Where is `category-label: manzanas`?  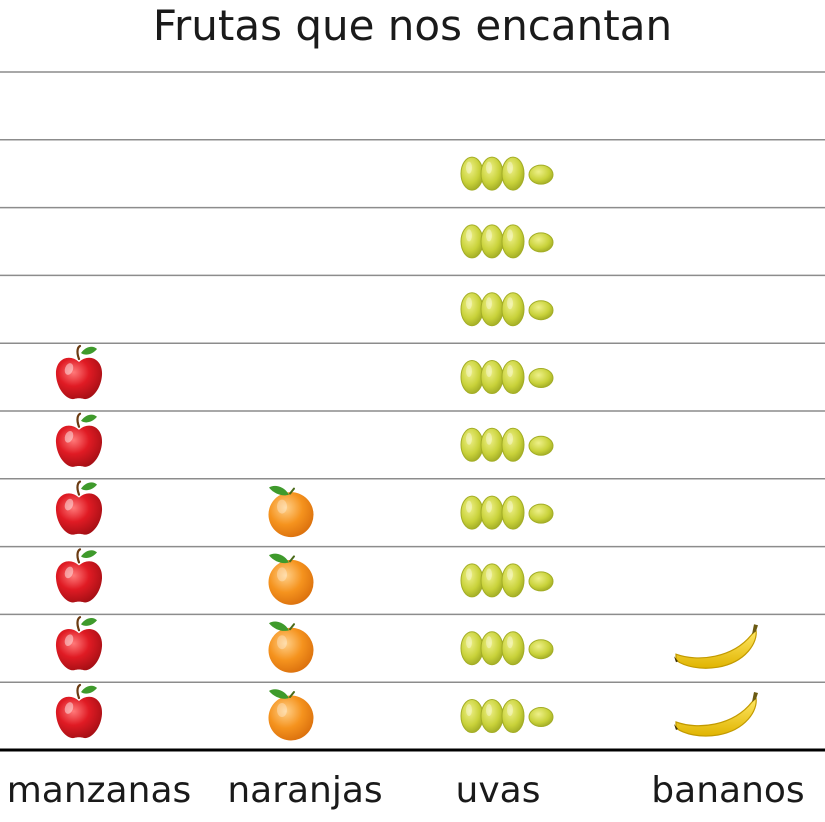
category-label: manzanas is located at coordinates (99, 790).